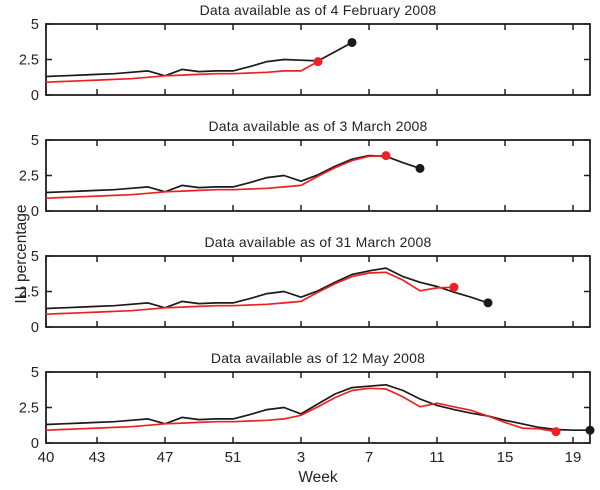 This screenshot has width=600, height=490. Describe the element at coordinates (35, 96) in the screenshot. I see `panel-1-ytick-label: 0` at that location.